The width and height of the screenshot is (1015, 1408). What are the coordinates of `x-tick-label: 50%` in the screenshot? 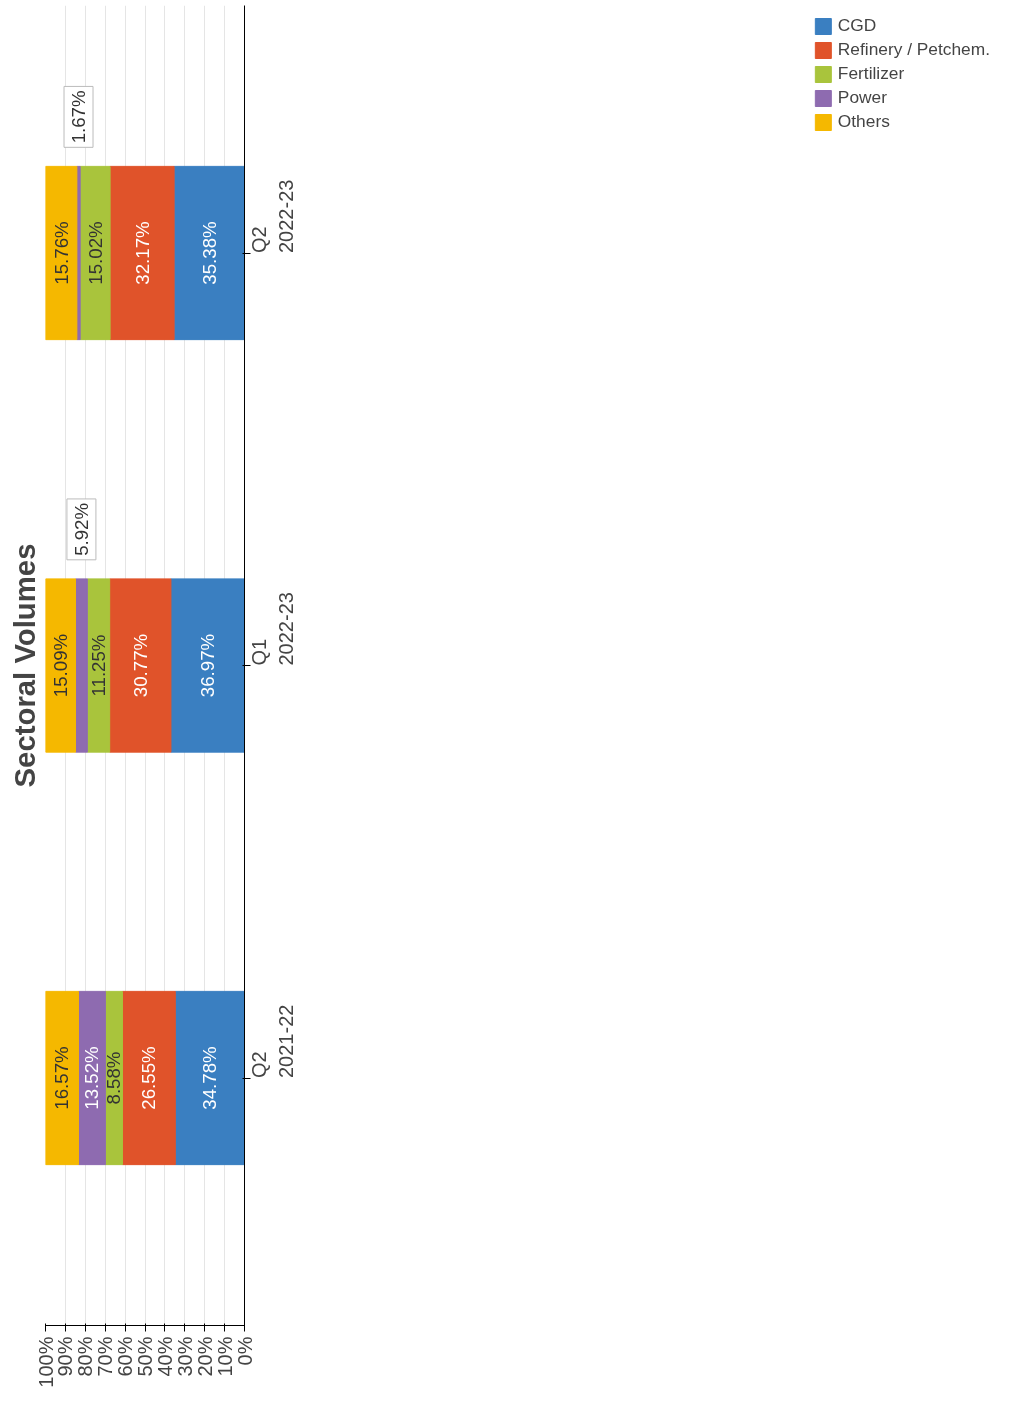 It's located at (145, 1356).